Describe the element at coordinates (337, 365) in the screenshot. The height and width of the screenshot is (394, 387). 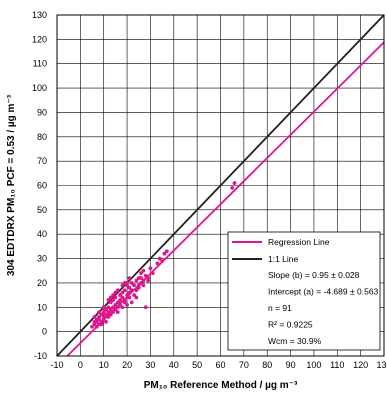
I see `x-tick-label: 110` at that location.